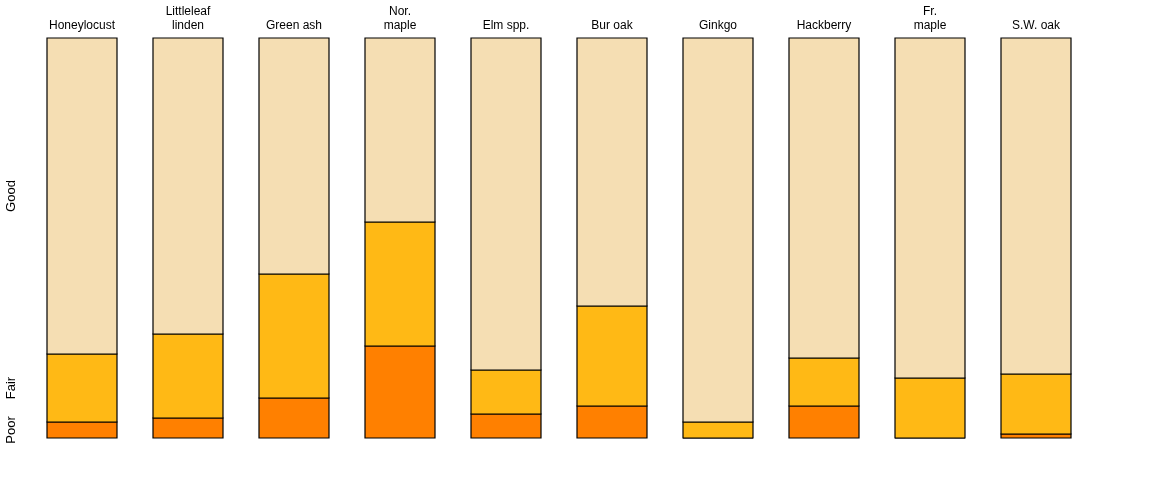 The height and width of the screenshot is (485, 1152). I want to click on x-tick-label: Littleleaf linden, so click(188, 18).